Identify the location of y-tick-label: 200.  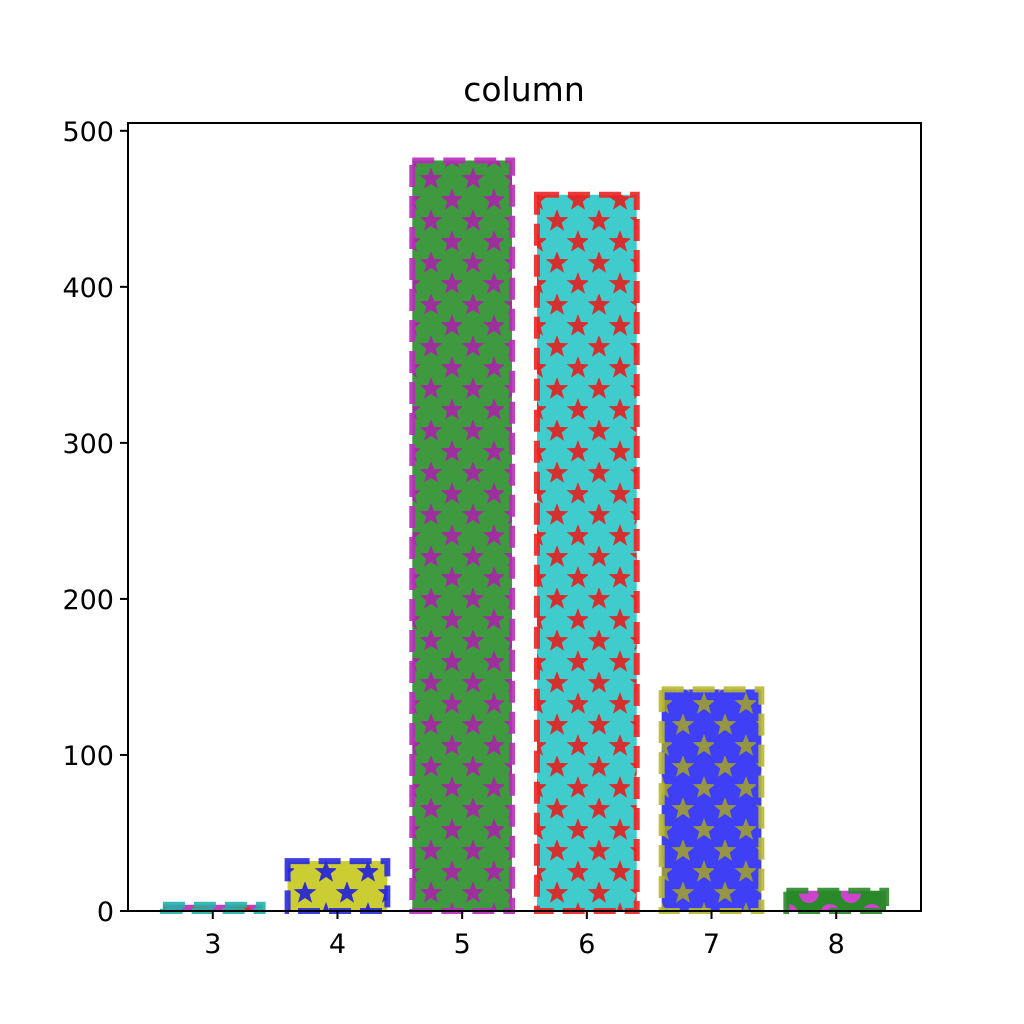
(88, 600).